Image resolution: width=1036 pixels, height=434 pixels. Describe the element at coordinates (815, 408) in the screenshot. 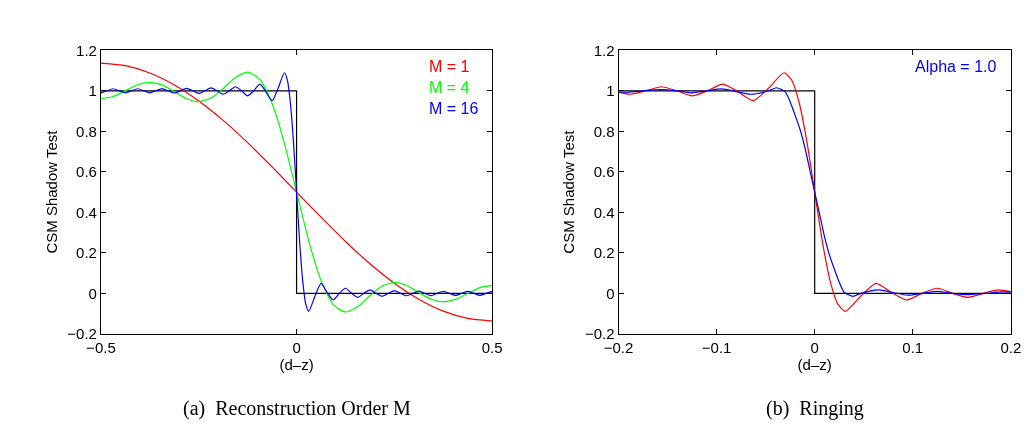

I see `text: (b) Ringing` at that location.